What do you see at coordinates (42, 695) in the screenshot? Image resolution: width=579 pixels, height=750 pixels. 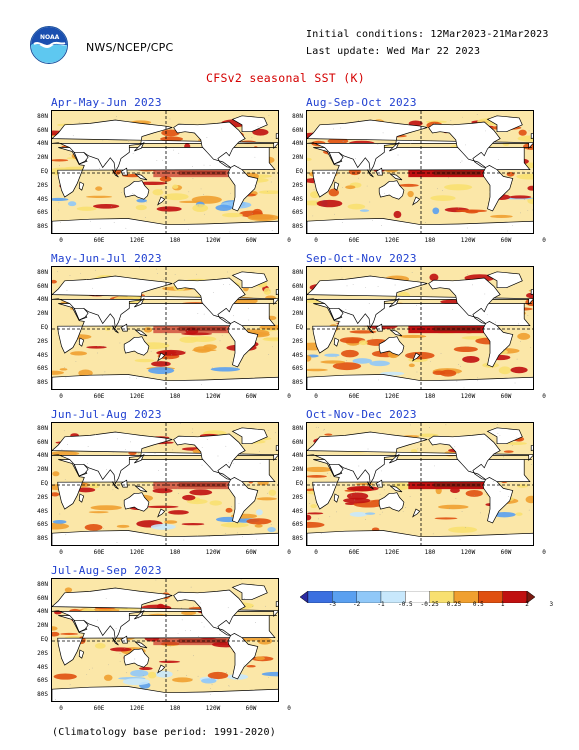 I see `lat-tick-label: 80S` at bounding box center [42, 695].